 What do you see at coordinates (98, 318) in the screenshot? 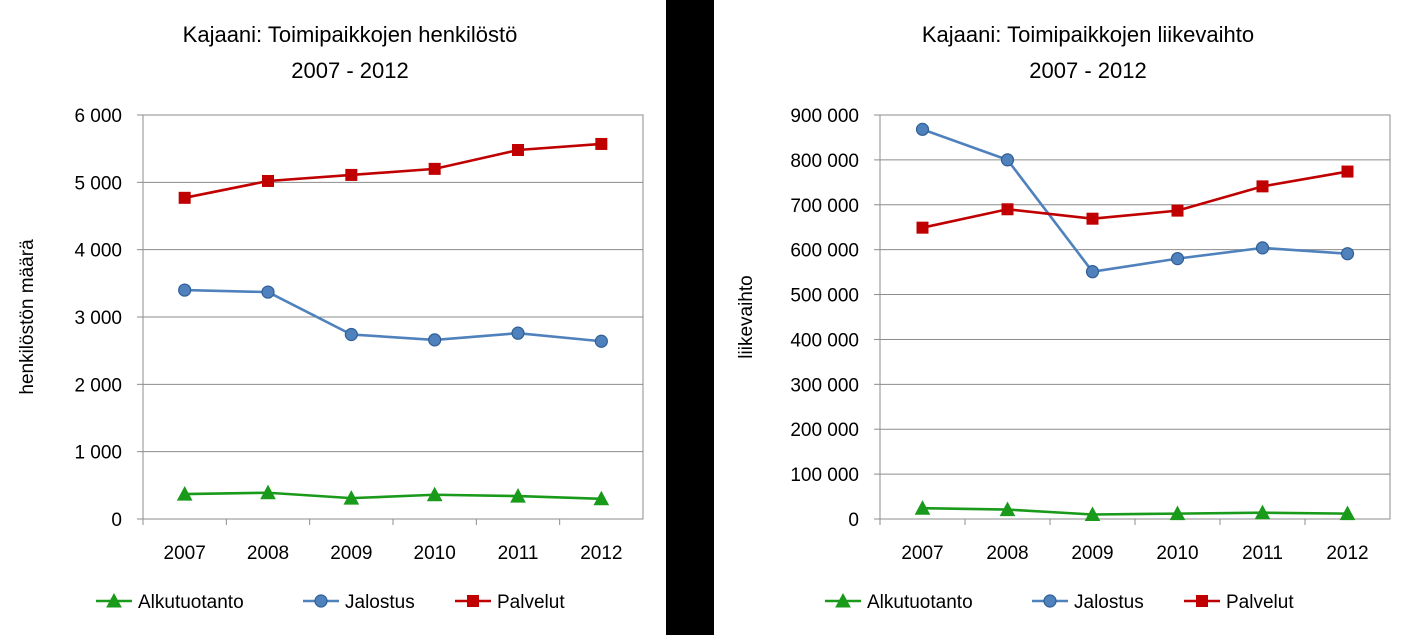
I see `y-tick-label: 3 000` at bounding box center [98, 318].